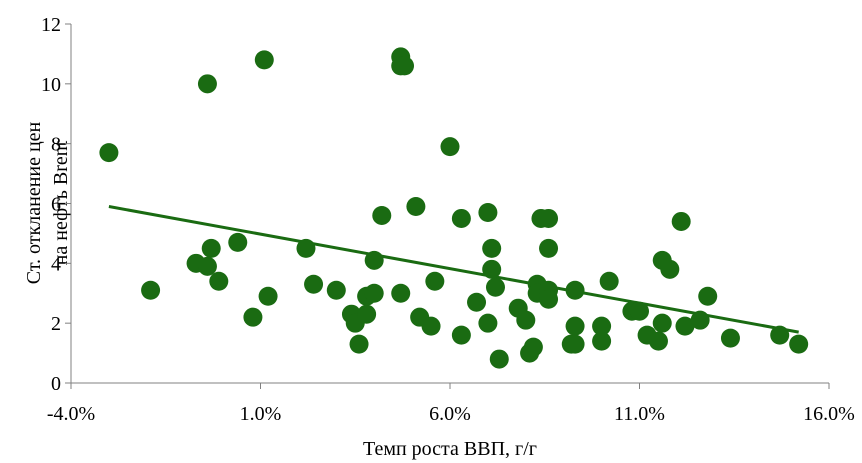 The width and height of the screenshot is (862, 463). Describe the element at coordinates (51, 25) in the screenshot. I see `y-tick-label: 12` at that location.